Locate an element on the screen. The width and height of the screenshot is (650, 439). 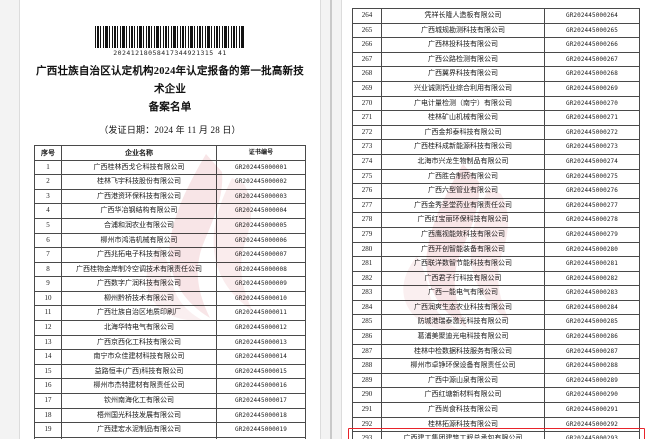
table-row: 11 广西壮族自治区地质印刷厂 GR202445000011 is located at coordinates (170, 313).